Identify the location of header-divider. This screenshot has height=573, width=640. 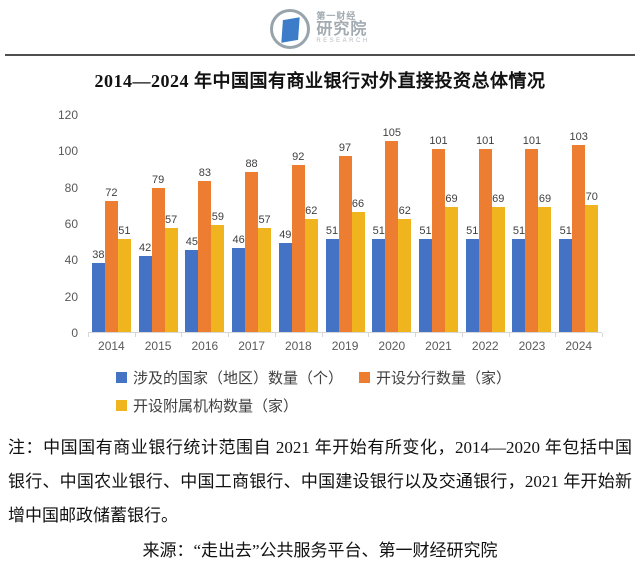
(320, 55).